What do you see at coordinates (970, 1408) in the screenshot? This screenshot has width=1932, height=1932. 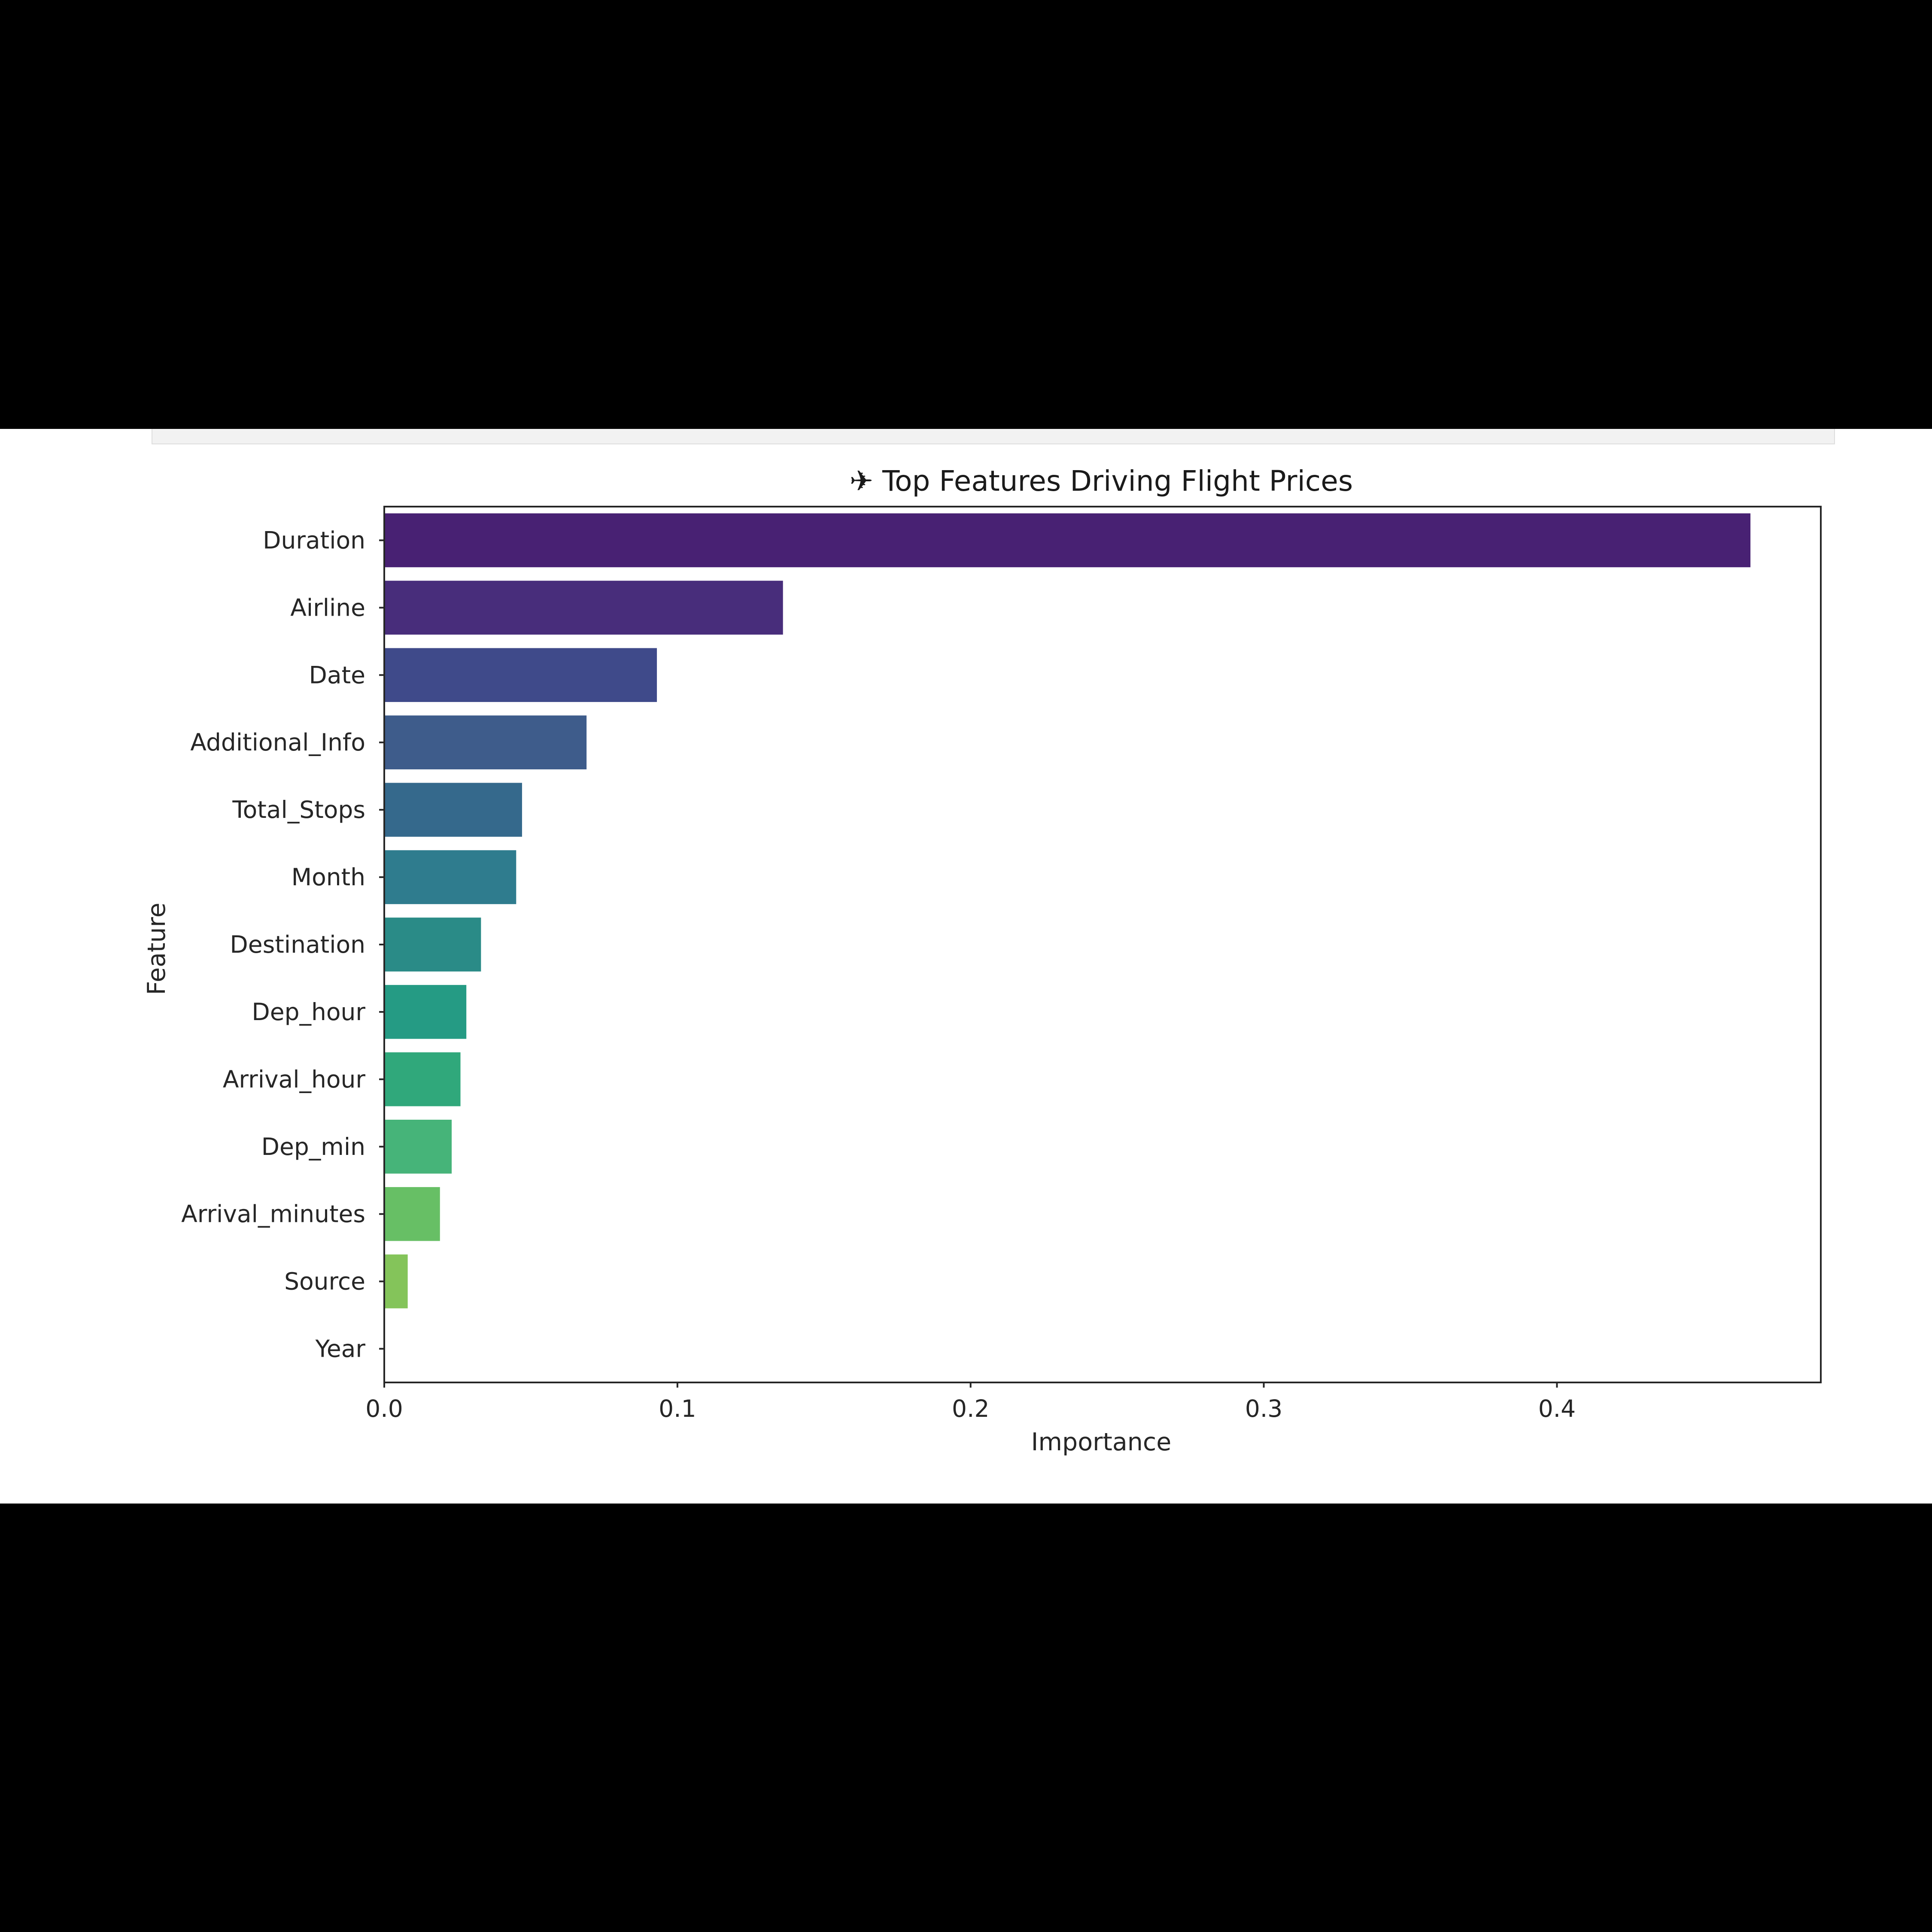 I see `x-tick-label: 0.2` at bounding box center [970, 1408].